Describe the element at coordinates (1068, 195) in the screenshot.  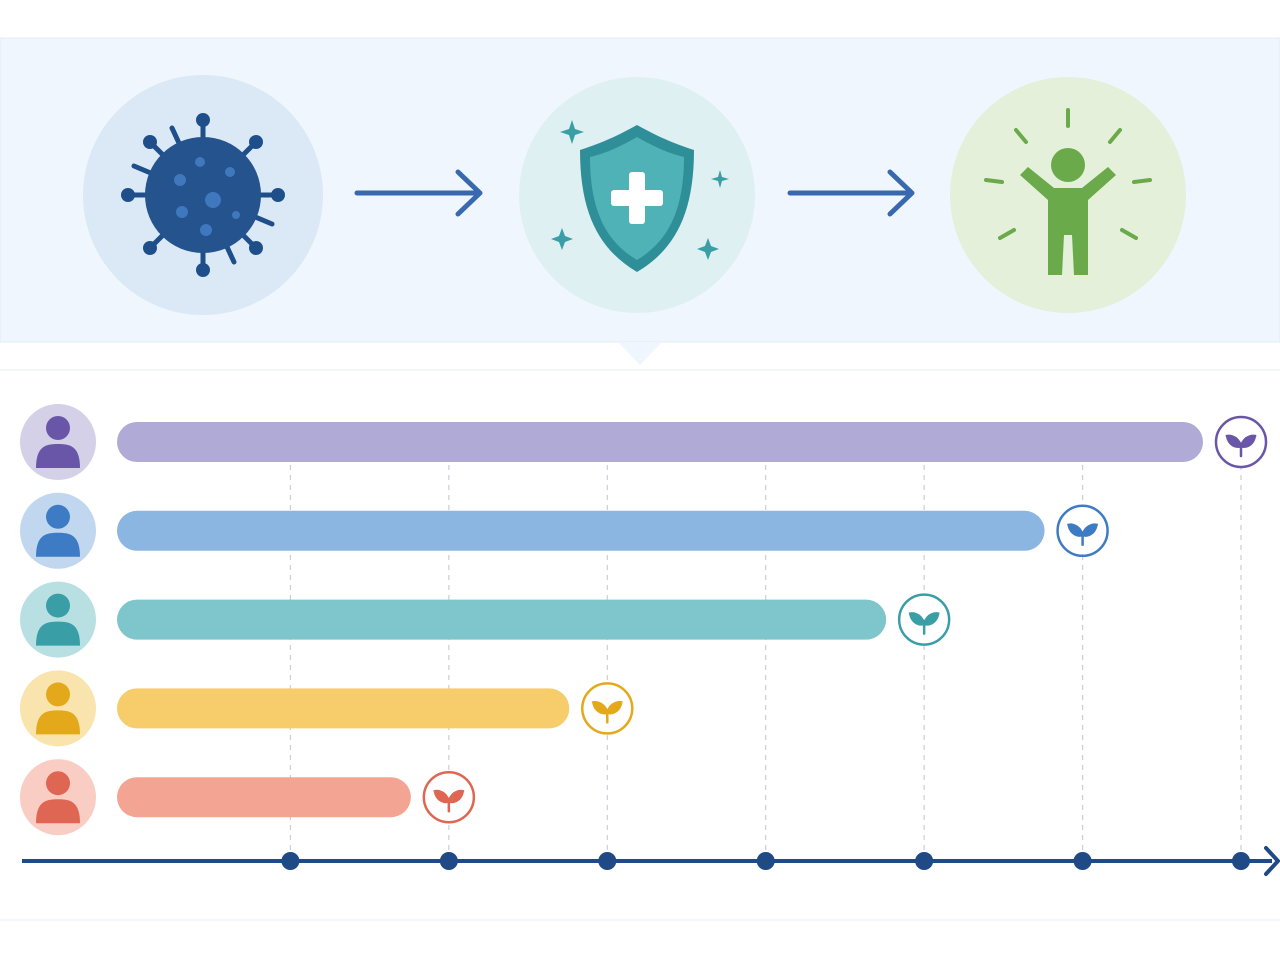
I see `healthy-person-icon` at that location.